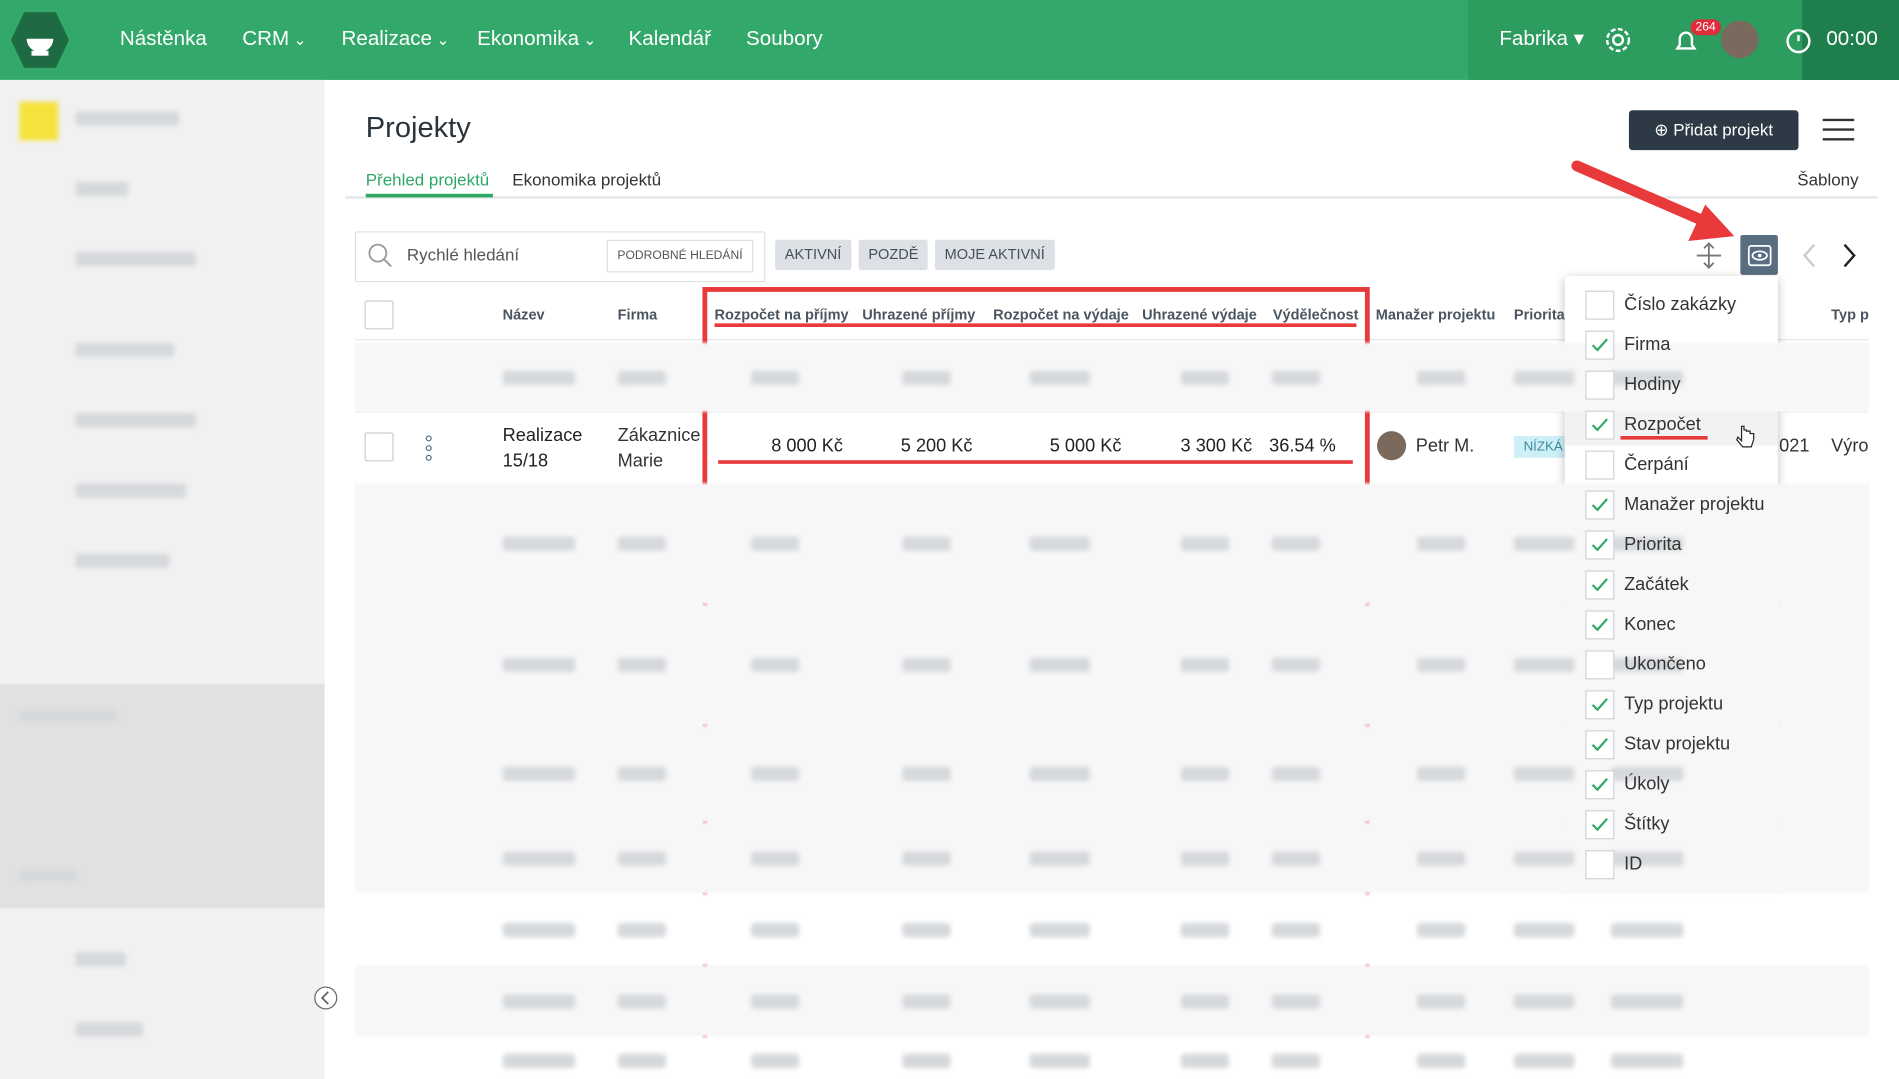 The height and width of the screenshot is (1079, 1899). I want to click on advanced-search: PODROBNÉ HLEDÁNÍ, so click(680, 256).